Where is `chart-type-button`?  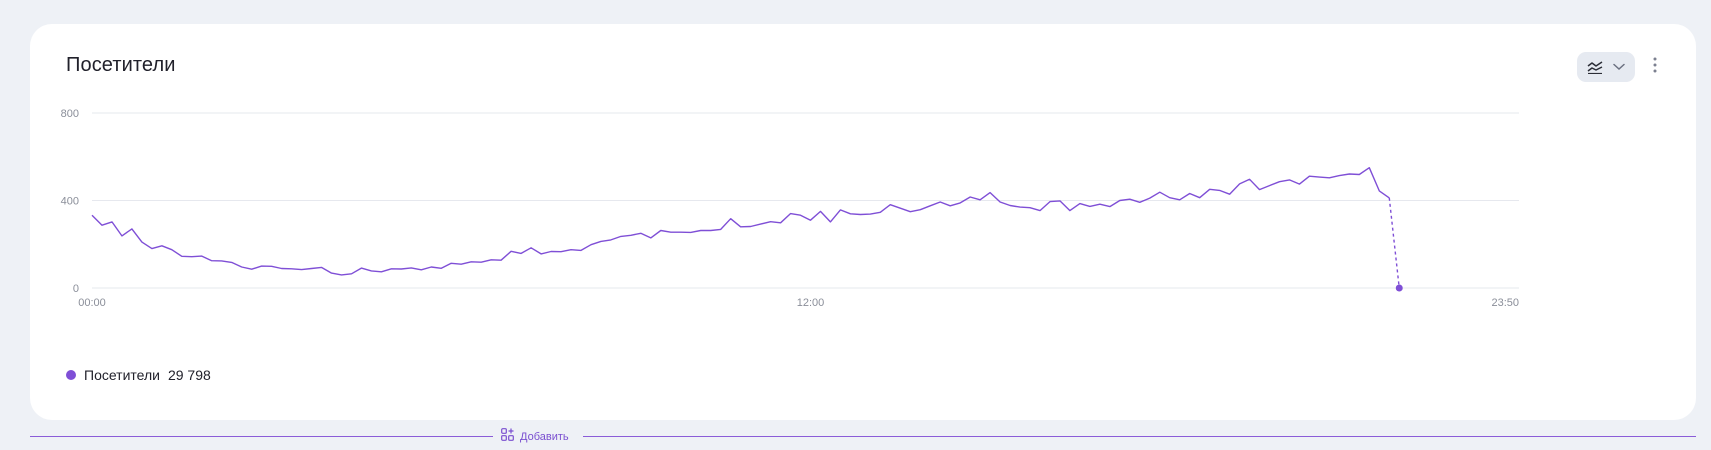 chart-type-button is located at coordinates (1606, 67).